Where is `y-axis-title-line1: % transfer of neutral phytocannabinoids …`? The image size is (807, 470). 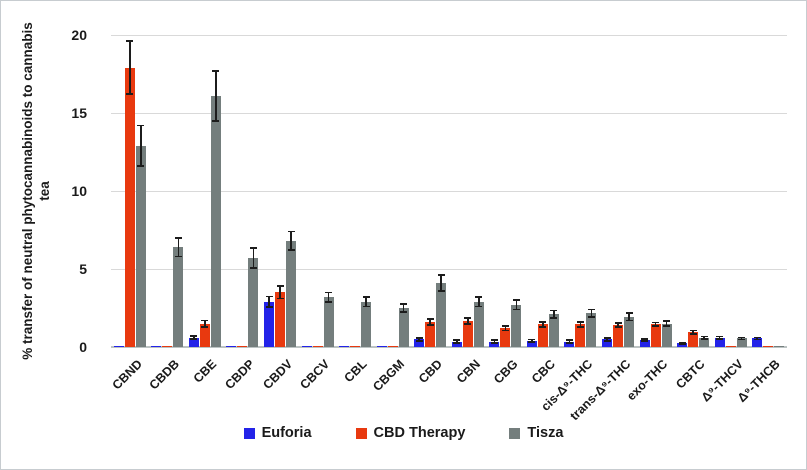 y-axis-title-line1: % transfer of neutral phytocannabinoids … is located at coordinates (28, 191).